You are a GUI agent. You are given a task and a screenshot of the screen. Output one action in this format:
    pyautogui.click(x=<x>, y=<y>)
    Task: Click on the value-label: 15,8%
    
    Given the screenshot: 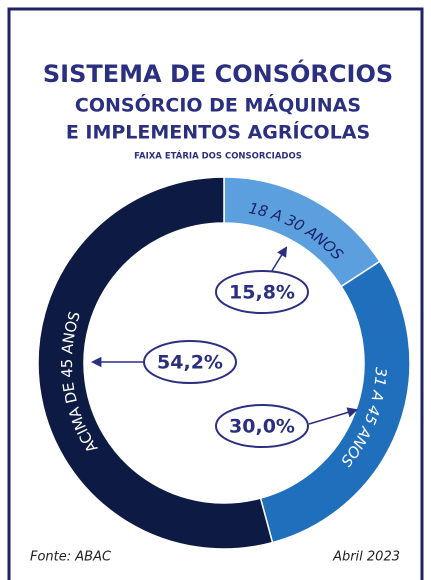 What is the action you would take?
    pyautogui.click(x=262, y=293)
    